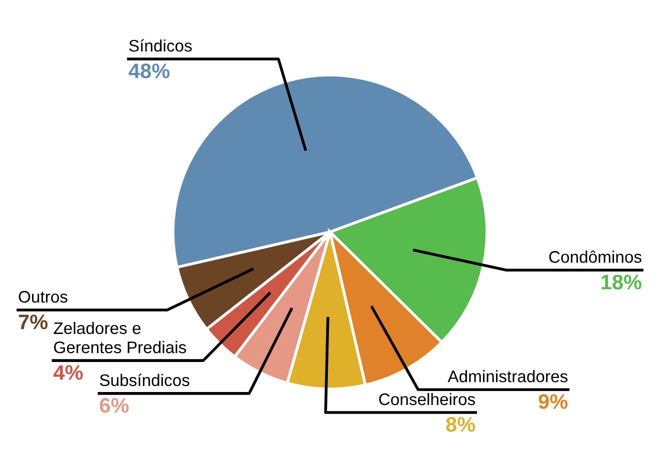 The image size is (660, 460). Describe the element at coordinates (622, 282) in the screenshot. I see `data-label: 18%` at that location.